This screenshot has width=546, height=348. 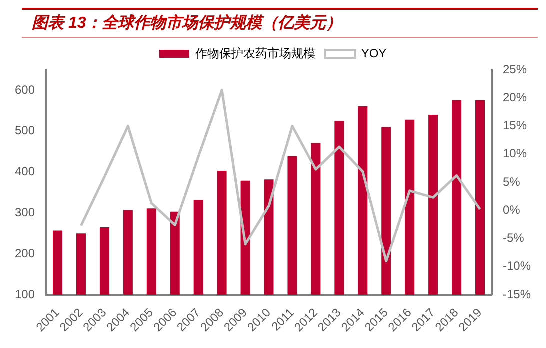 I want to click on y2-tick-label: 5%, so click(x=511, y=181).